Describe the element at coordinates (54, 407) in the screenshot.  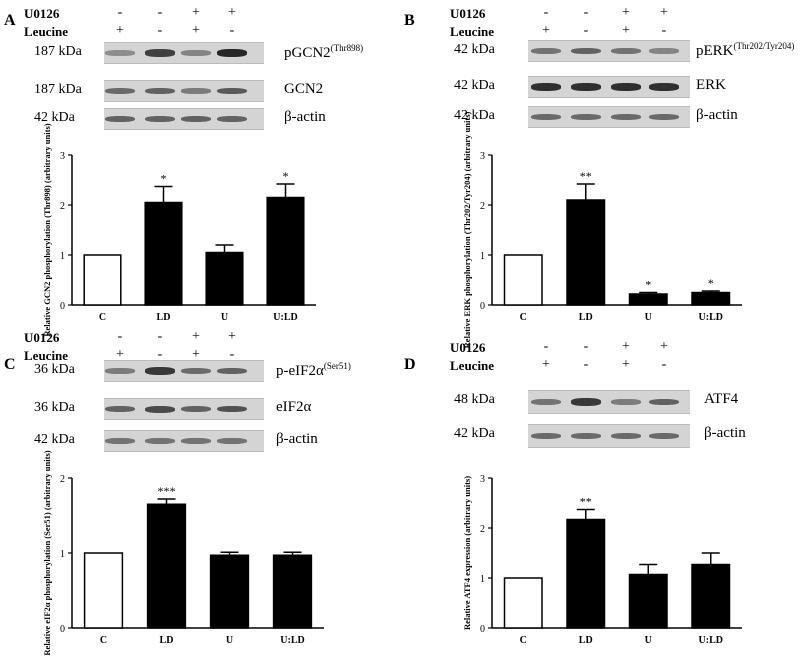
I see `molecular-weight-label: 36 kDa` at that location.